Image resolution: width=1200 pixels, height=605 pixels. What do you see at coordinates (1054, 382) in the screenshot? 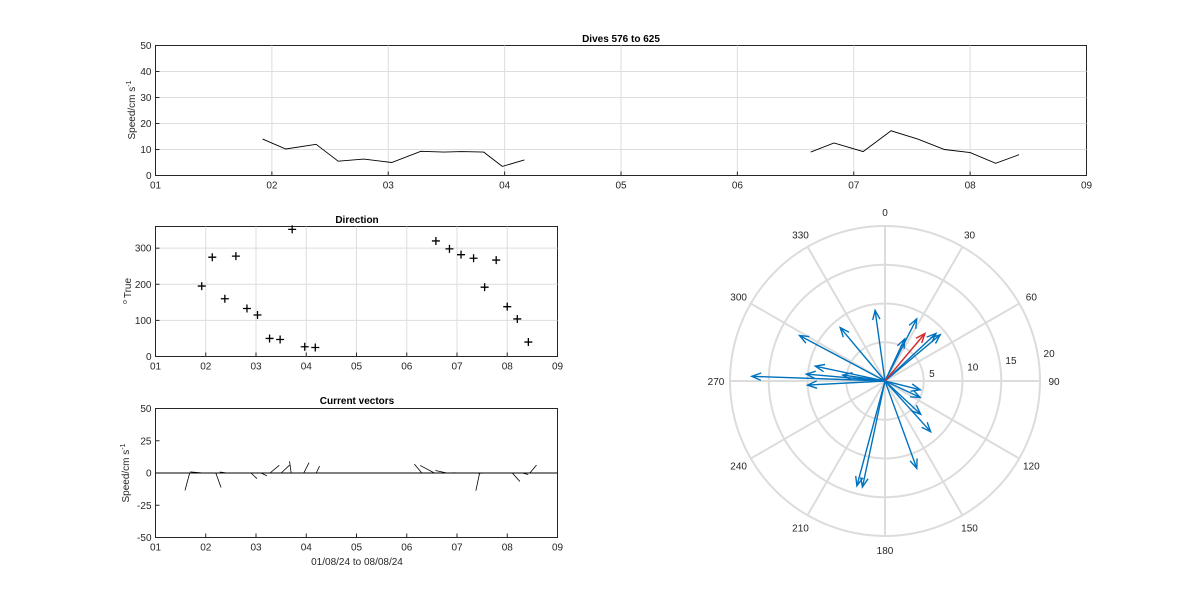
I see `compass-angle-label: 90` at bounding box center [1054, 382].